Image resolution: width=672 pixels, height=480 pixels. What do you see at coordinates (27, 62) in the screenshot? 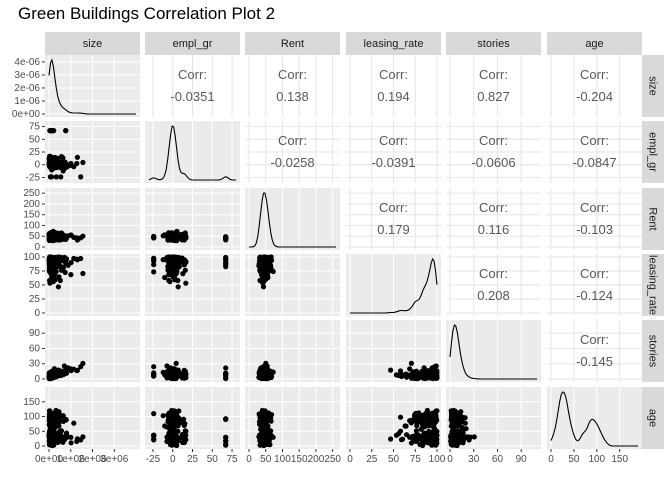
I see `y-tick-label: 4e-06` at bounding box center [27, 62].